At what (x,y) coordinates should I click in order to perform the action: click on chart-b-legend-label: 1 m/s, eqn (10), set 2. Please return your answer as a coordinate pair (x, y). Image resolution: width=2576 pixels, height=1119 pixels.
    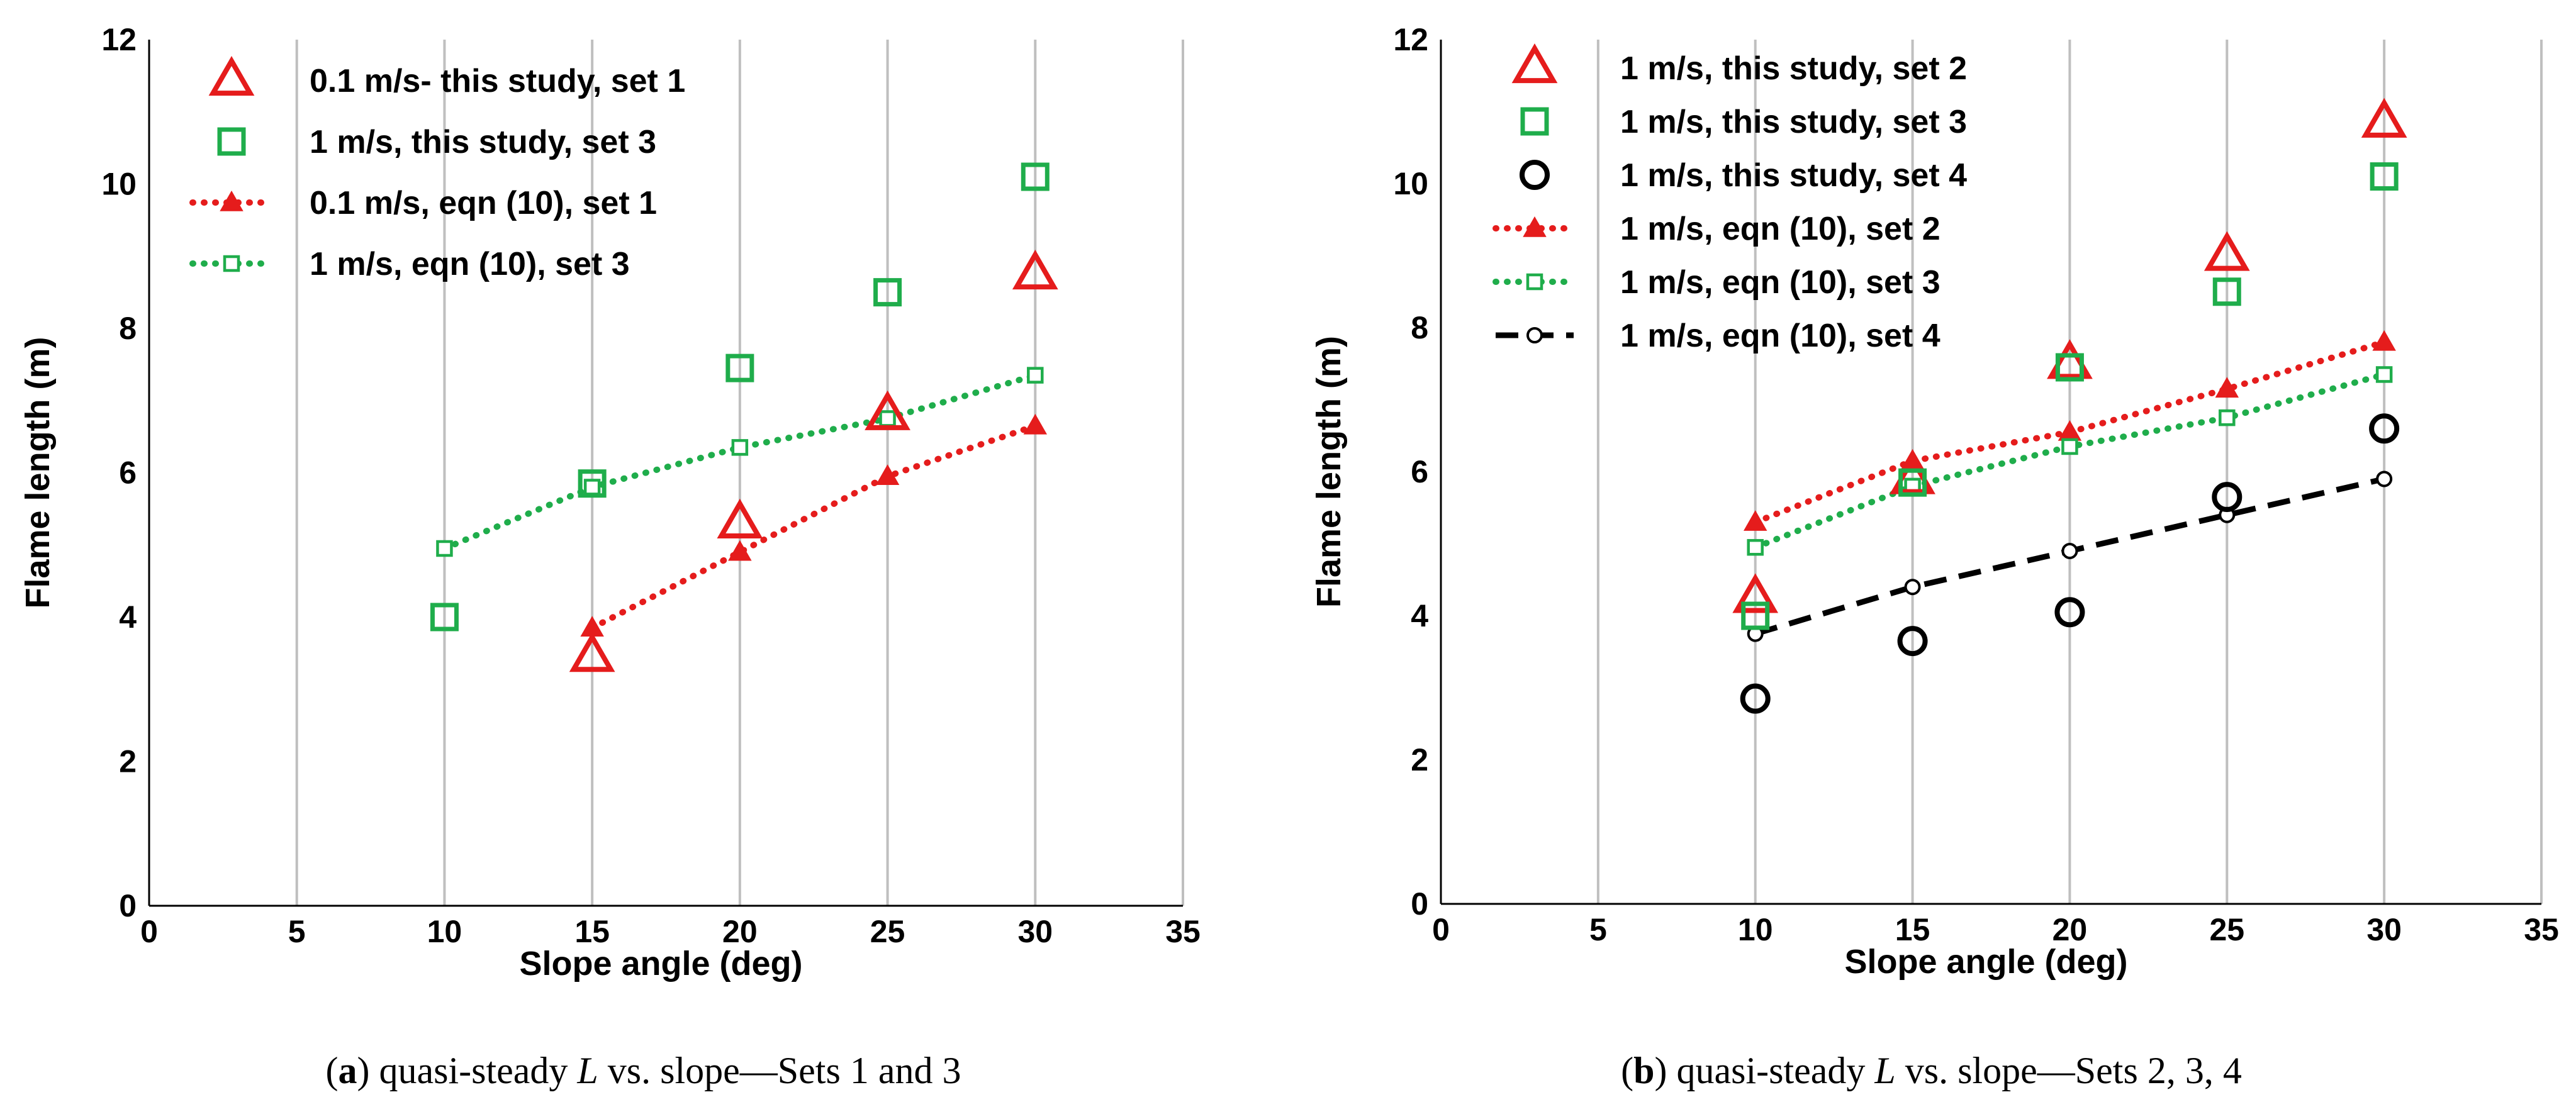
    Looking at the image, I should click on (1780, 229).